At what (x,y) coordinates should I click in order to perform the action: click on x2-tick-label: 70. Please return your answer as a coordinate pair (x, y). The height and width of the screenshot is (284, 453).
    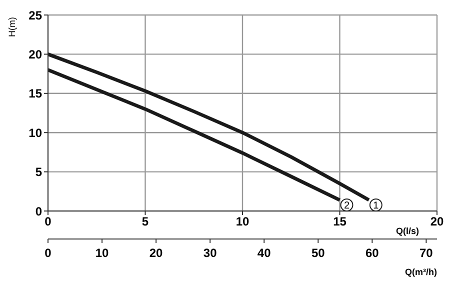
    Looking at the image, I should click on (427, 253).